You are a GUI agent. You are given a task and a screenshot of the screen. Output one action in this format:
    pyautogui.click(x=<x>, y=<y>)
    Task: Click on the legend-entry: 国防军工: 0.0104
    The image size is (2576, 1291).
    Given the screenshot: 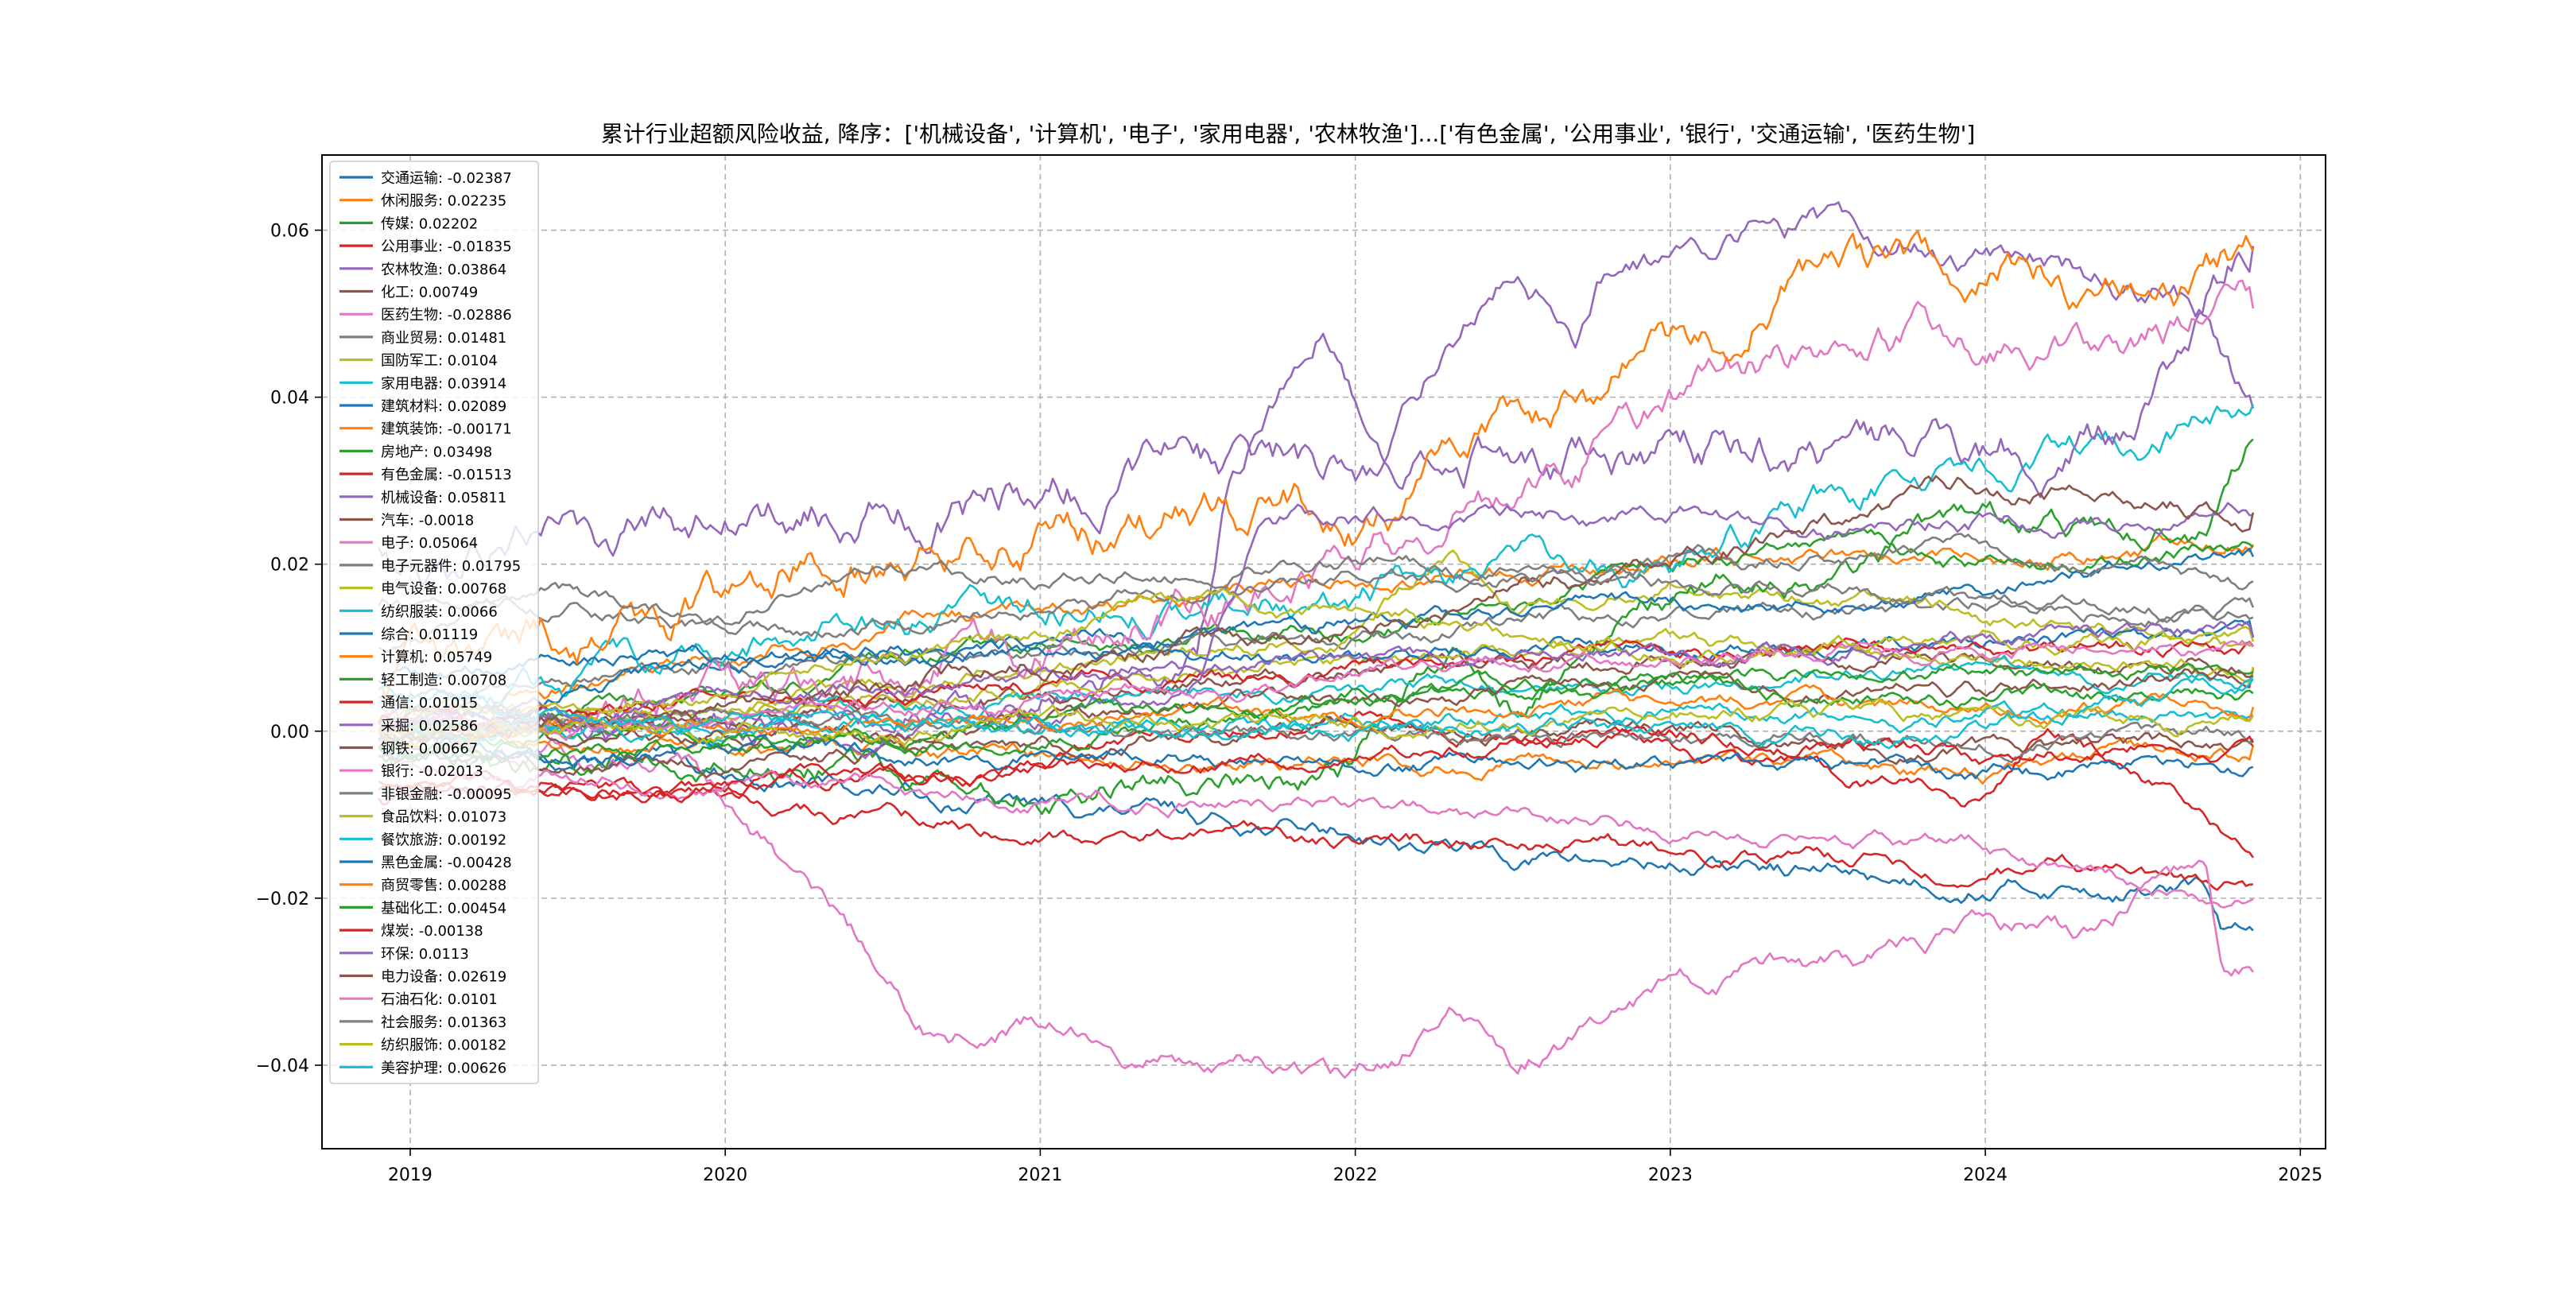 What is the action you would take?
    pyautogui.click(x=440, y=361)
    